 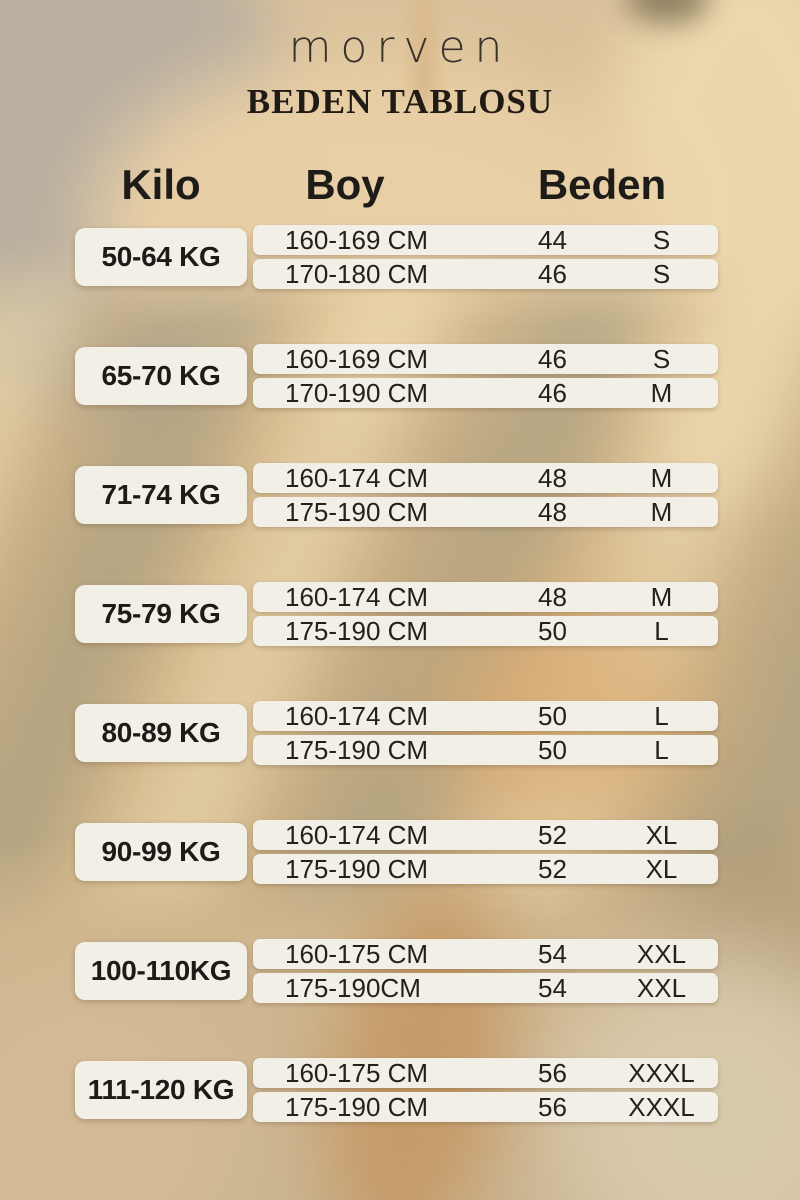 I want to click on weight-range-badge: 75-79 KG, so click(x=161, y=614).